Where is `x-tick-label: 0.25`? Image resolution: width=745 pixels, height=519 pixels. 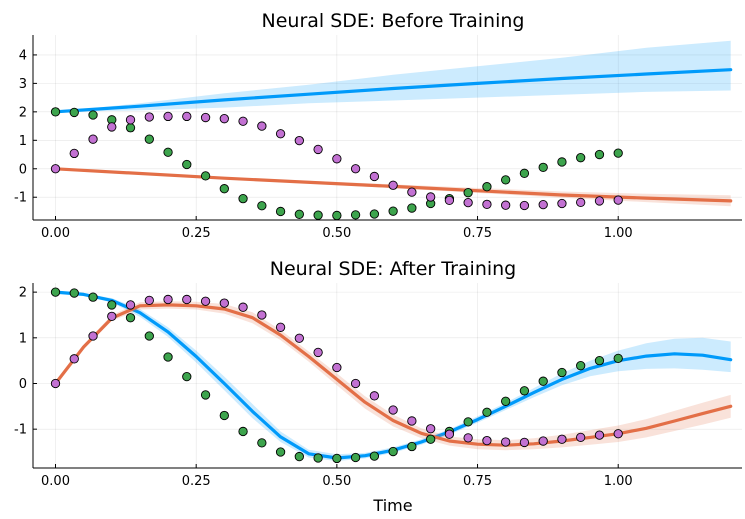
x-tick-label: 0.25 is located at coordinates (196, 481).